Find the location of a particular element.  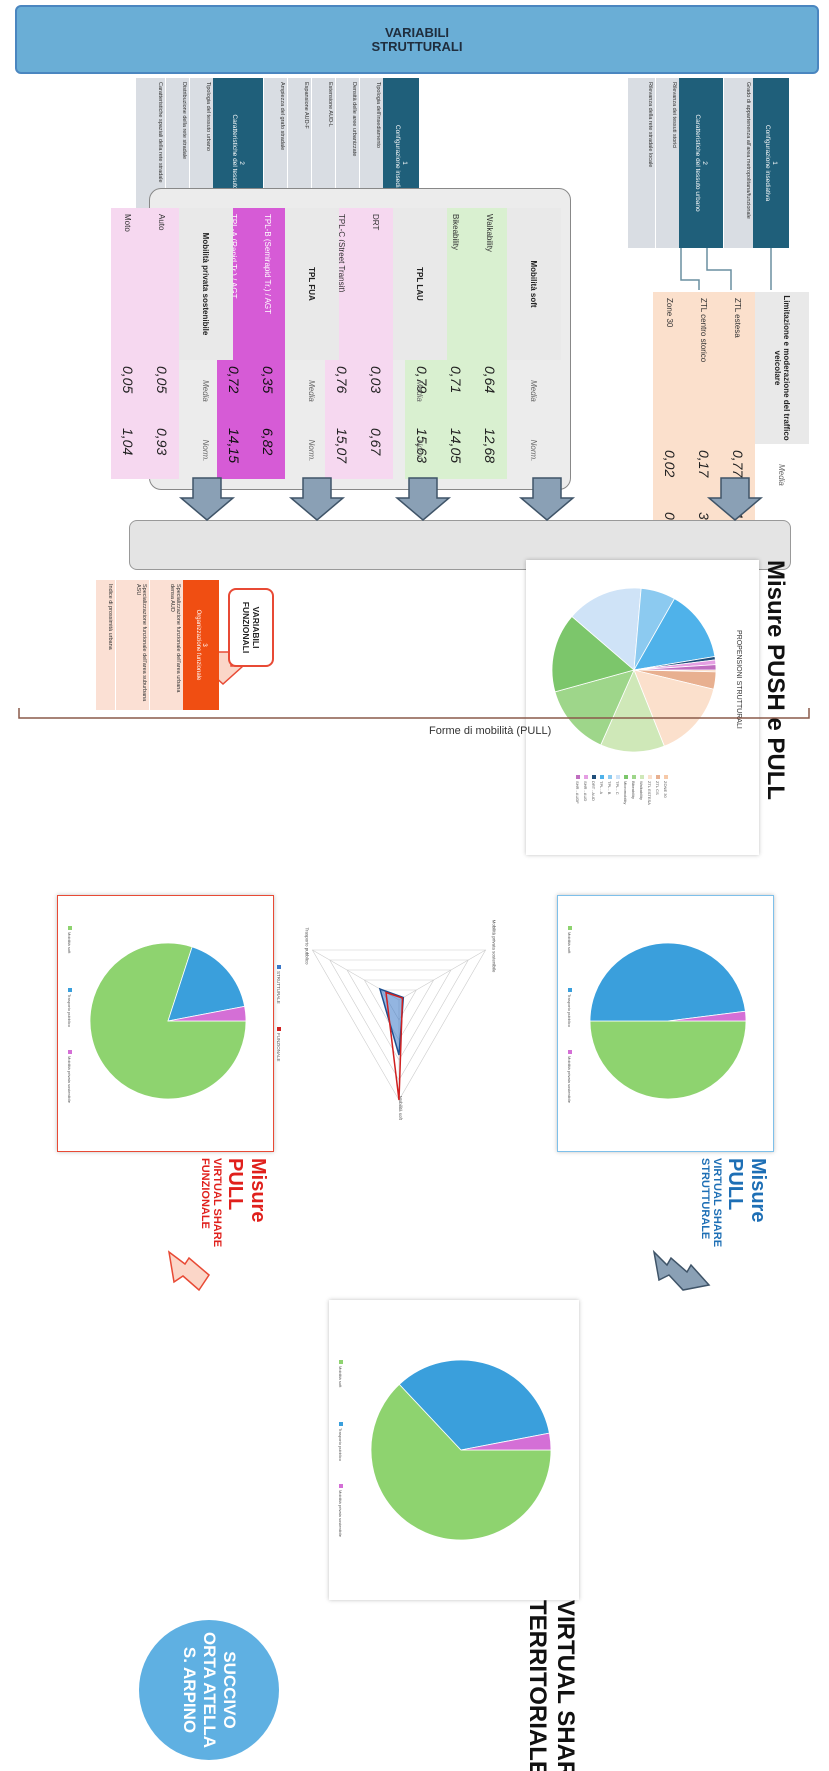

connector-ztl-cs is located at coordinates (719, 269).